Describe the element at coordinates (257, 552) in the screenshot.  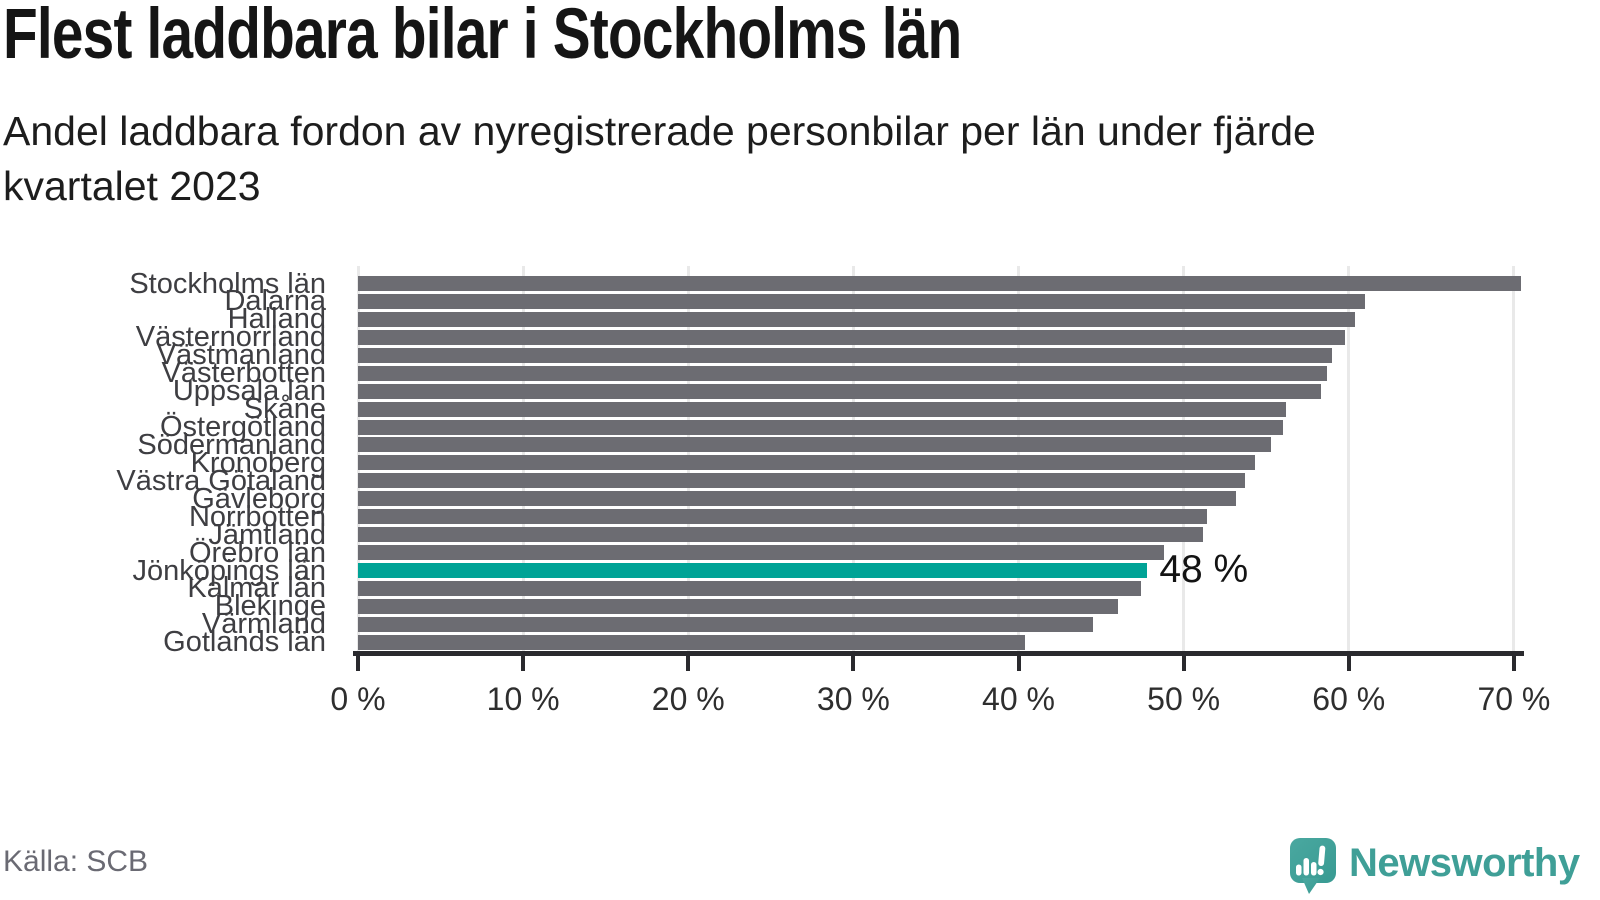
I see `y-axis-label-Örebro län: Örebro län` at that location.